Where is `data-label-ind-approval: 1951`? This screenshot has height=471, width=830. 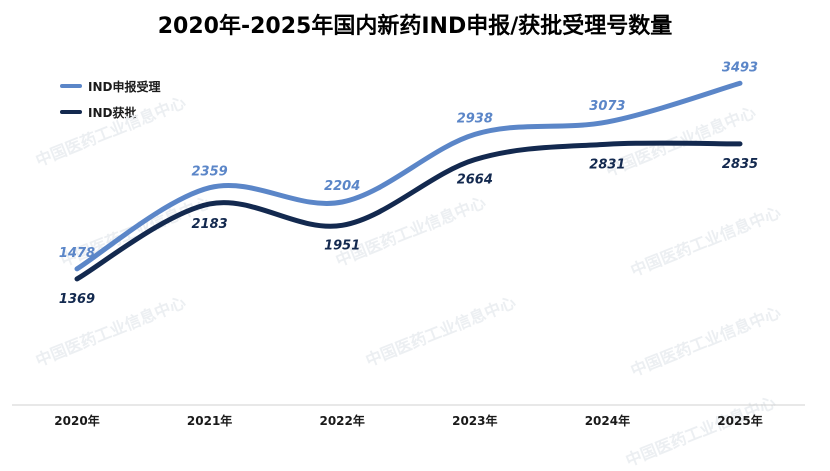 data-label-ind-approval: 1951 is located at coordinates (342, 245).